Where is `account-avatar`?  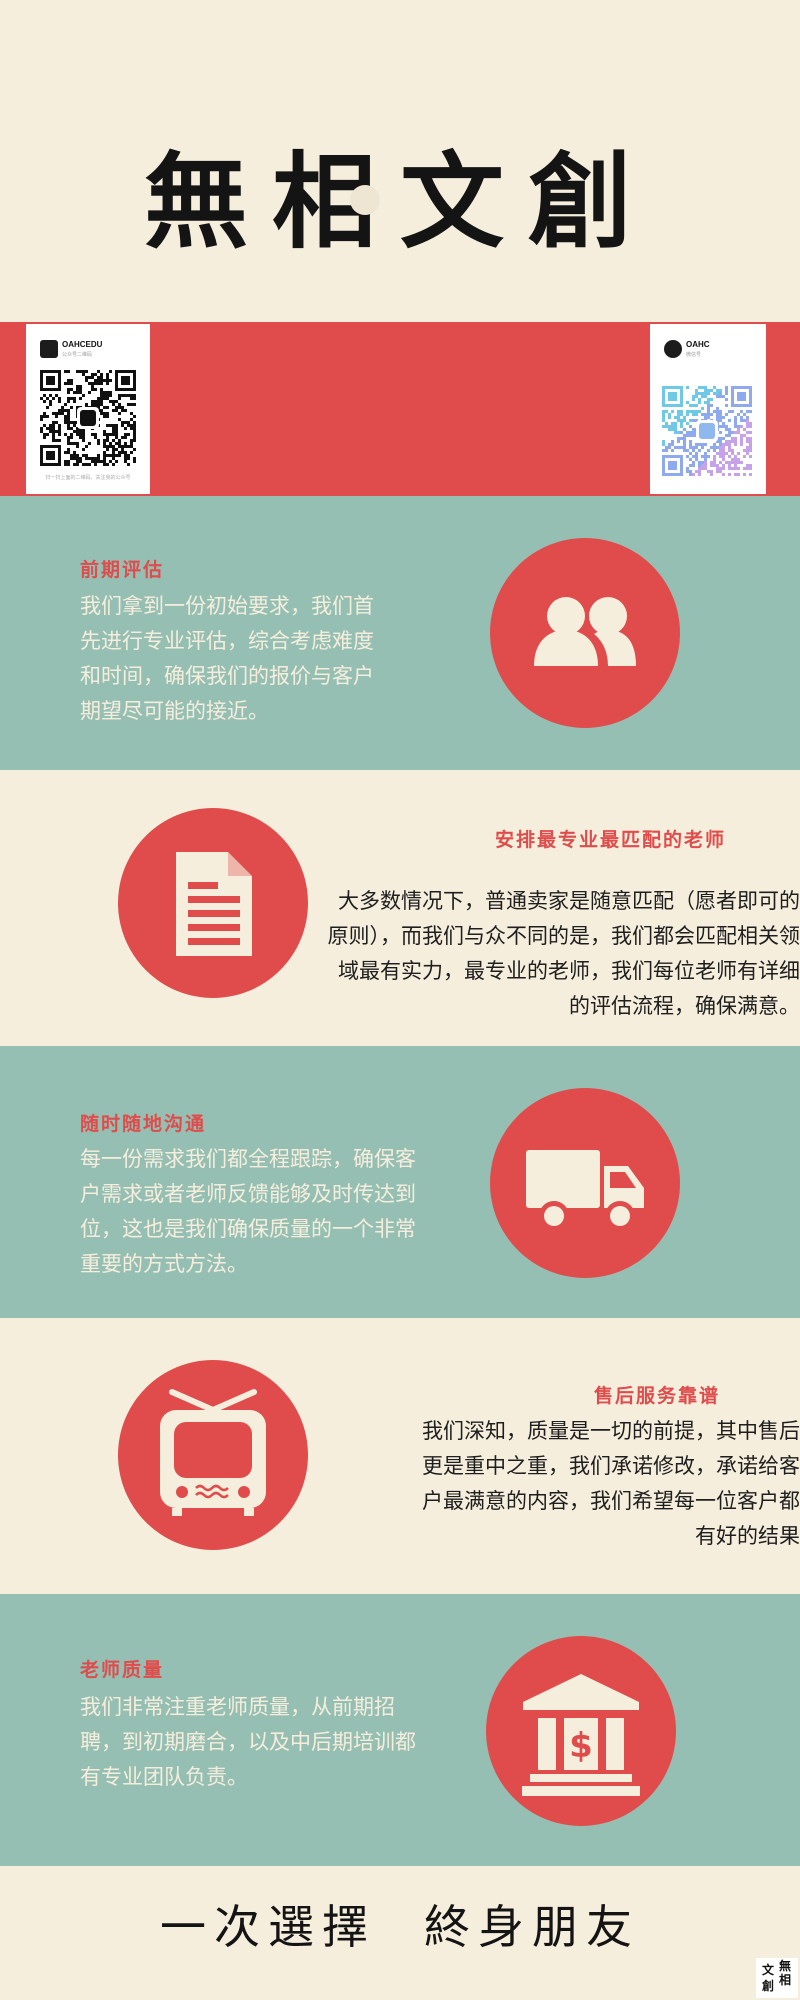 account-avatar is located at coordinates (49, 349).